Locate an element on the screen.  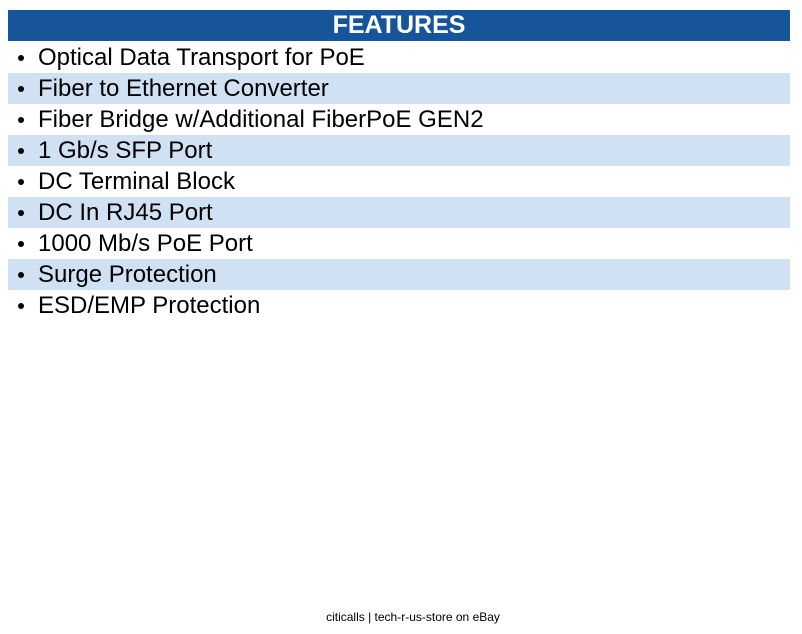
feature-item: Fiber to Ethernet Converter is located at coordinates (399, 88).